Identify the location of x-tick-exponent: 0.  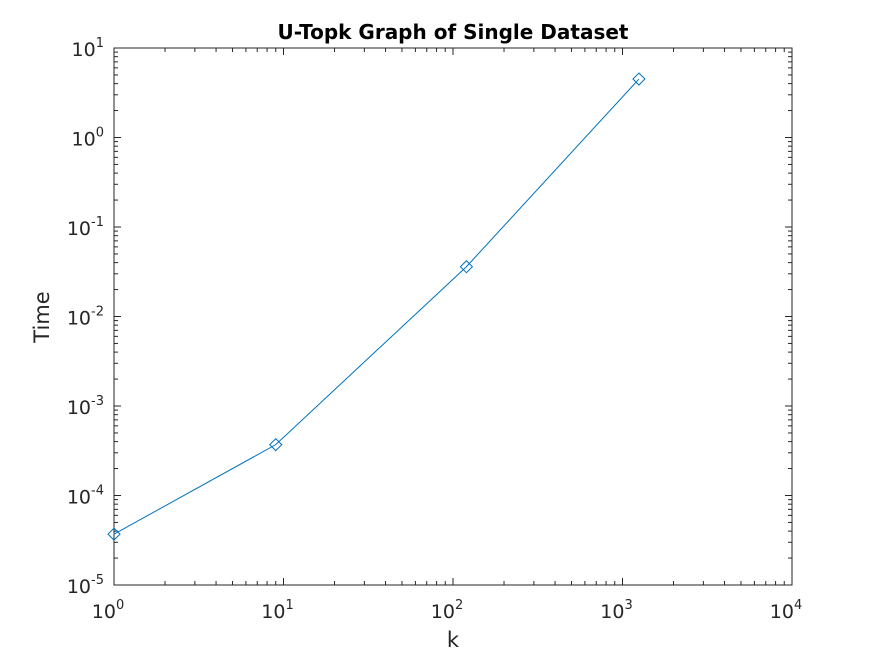
(120, 605).